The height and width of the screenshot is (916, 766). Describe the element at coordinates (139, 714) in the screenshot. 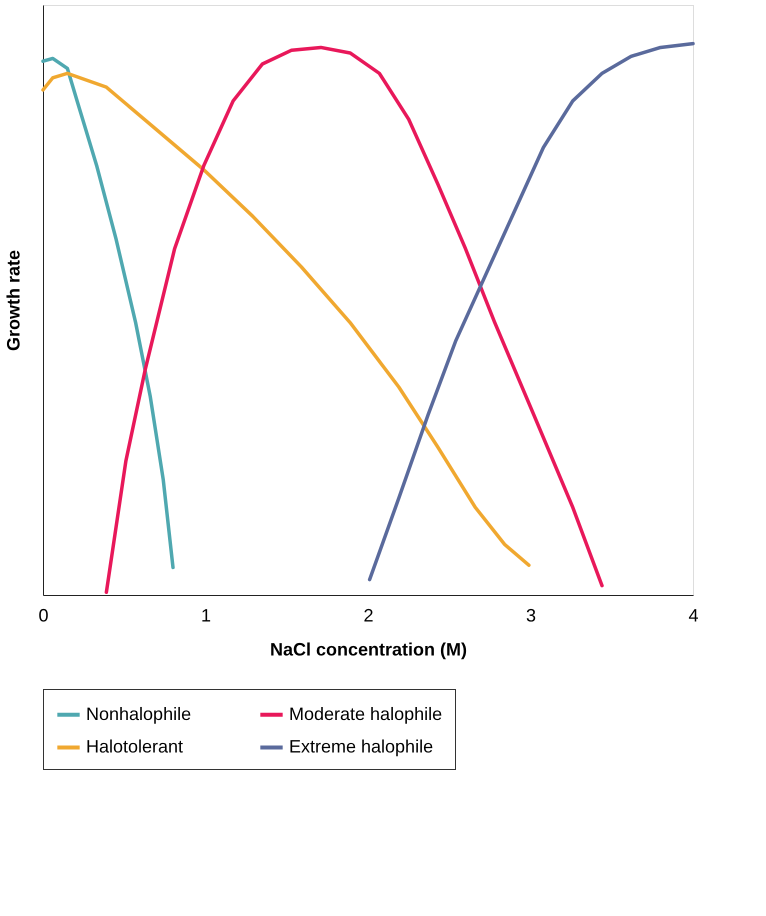

I see `legend-label: Nonhalophile` at that location.